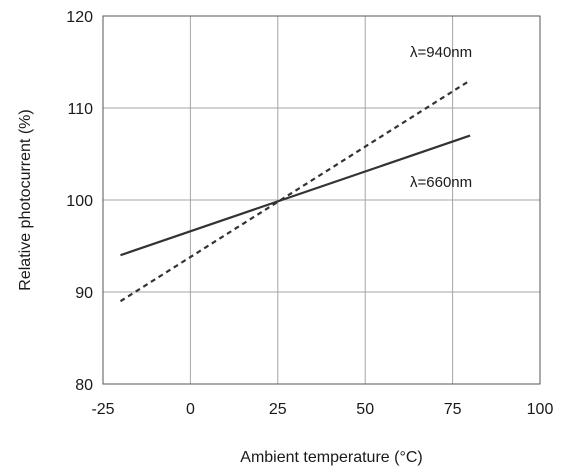 This screenshot has width=567, height=472. I want to click on y-tick-label-4: 120, so click(79, 17).